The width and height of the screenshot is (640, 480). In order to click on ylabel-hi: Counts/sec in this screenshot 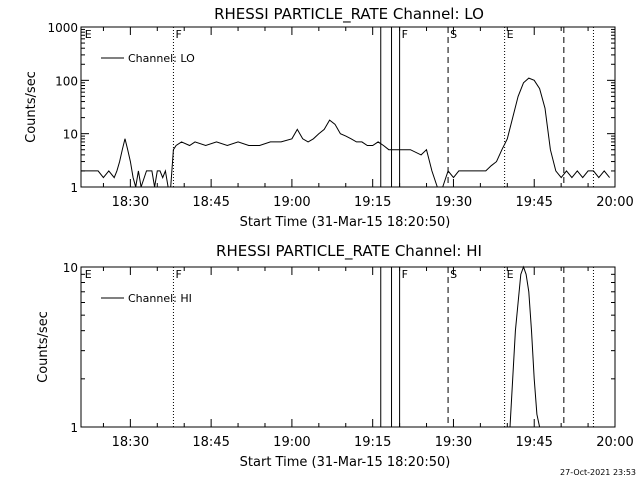, I will do `click(43, 347)`.